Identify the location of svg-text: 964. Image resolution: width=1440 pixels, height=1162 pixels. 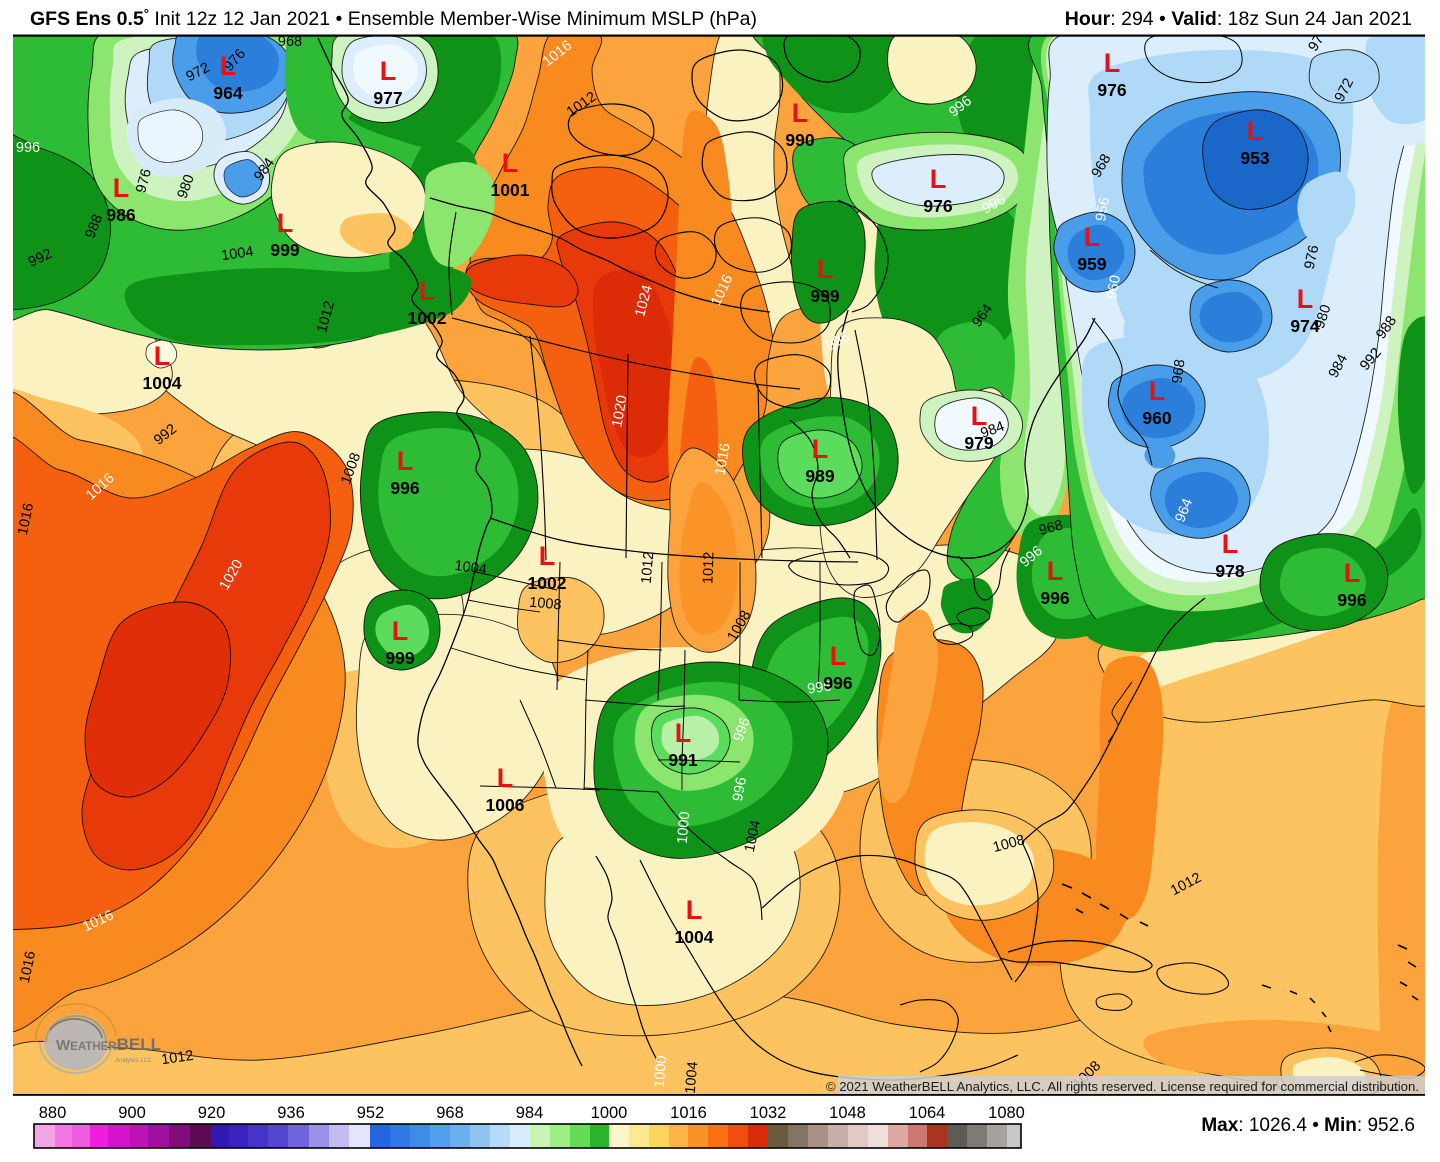
(227, 93).